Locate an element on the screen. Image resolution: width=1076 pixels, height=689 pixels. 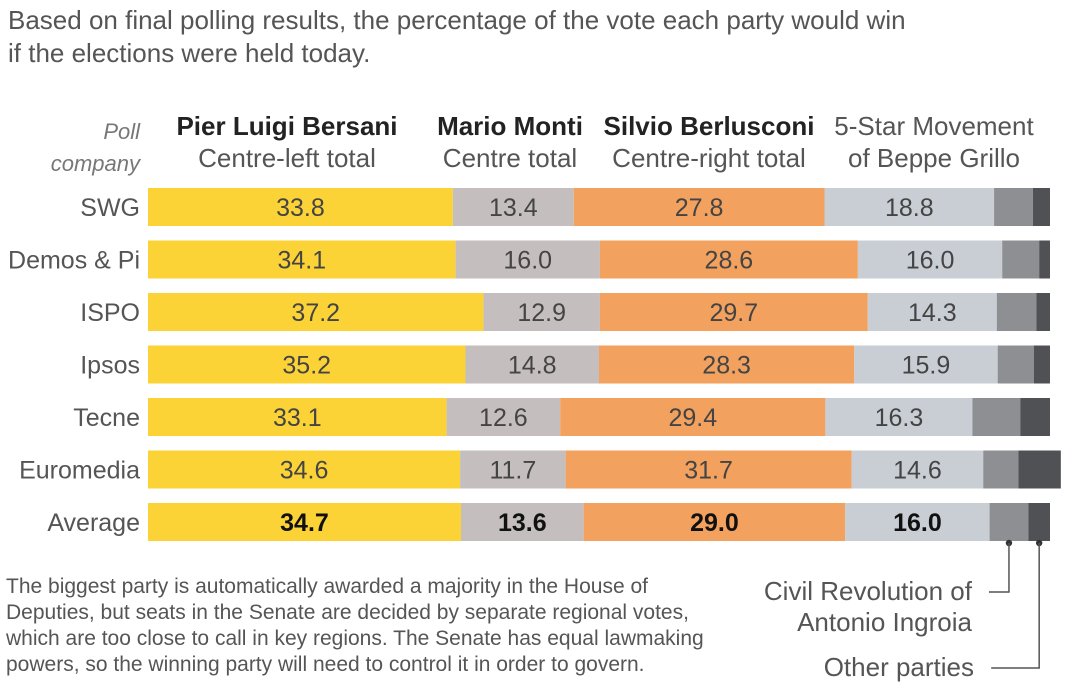
data-label: 29.0 is located at coordinates (714, 523).